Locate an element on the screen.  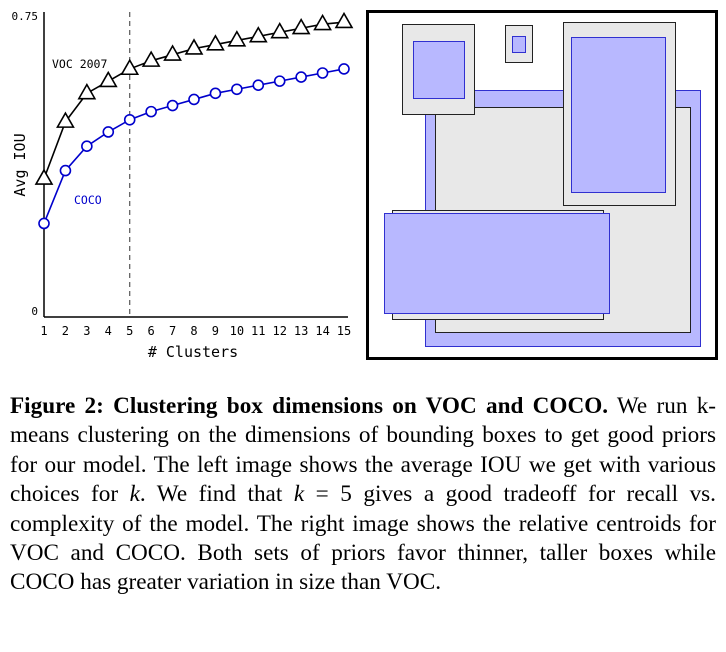
math-equals-5: = 5 is located at coordinates (328, 494).